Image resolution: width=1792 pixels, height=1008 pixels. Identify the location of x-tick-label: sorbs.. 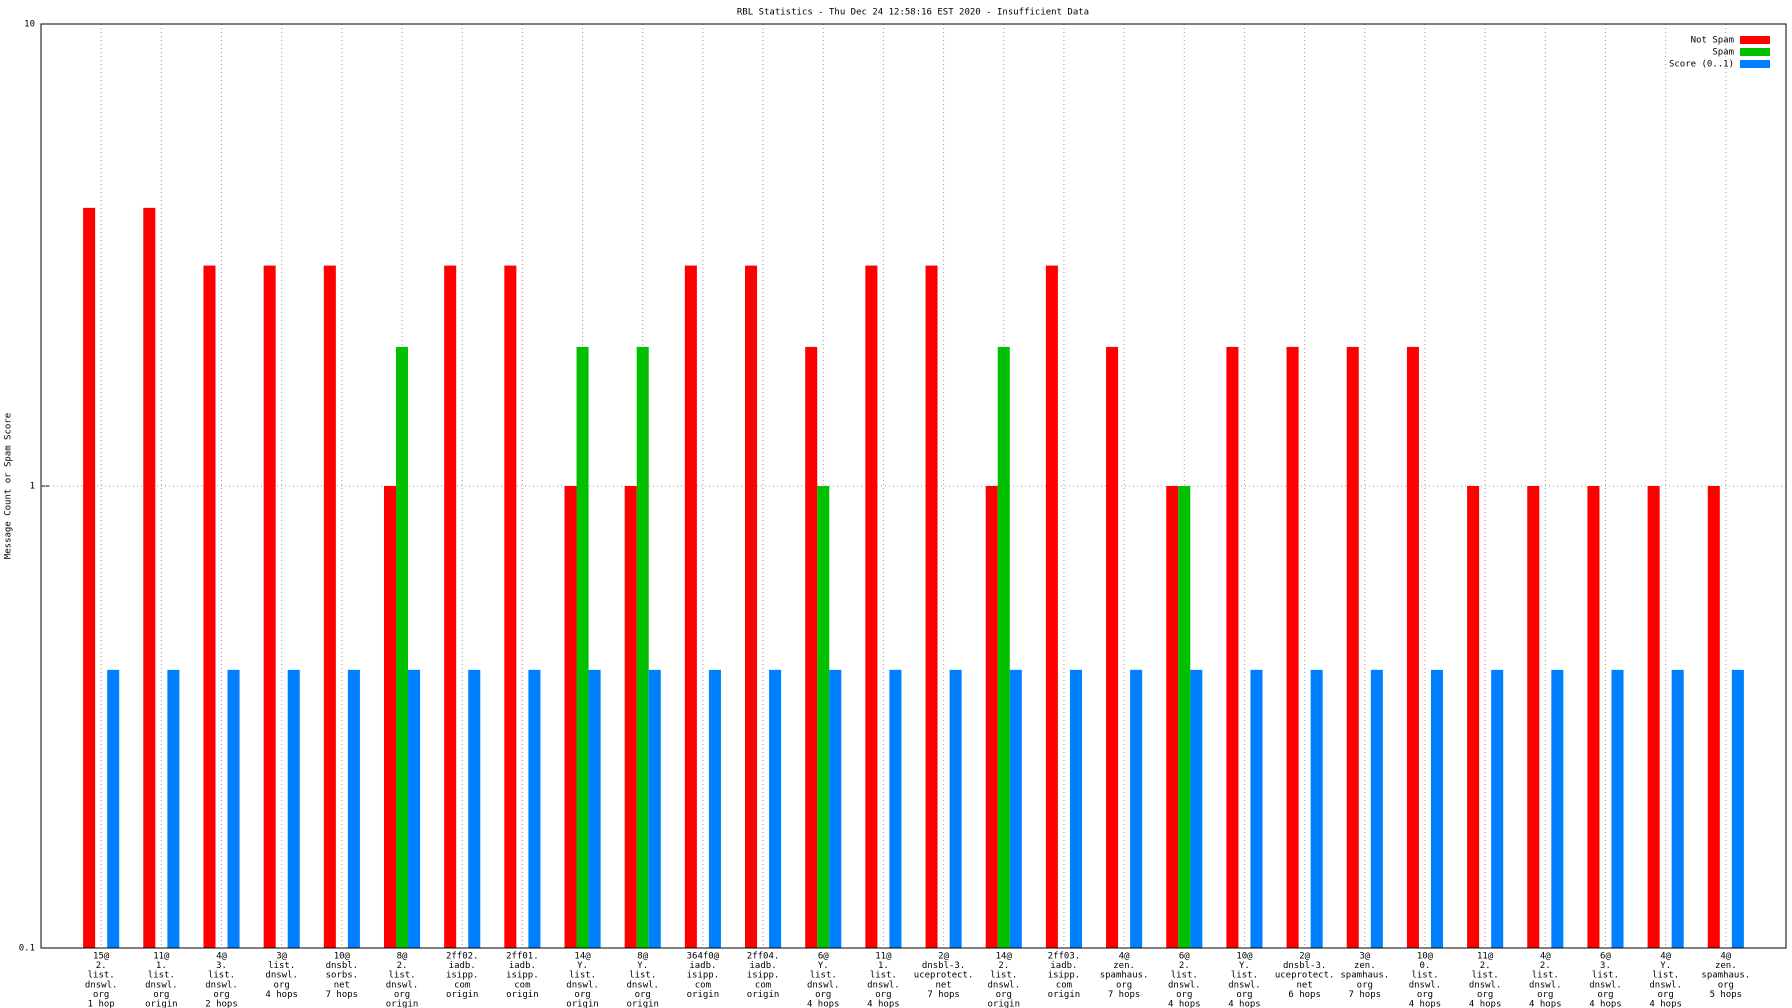
(342, 976).